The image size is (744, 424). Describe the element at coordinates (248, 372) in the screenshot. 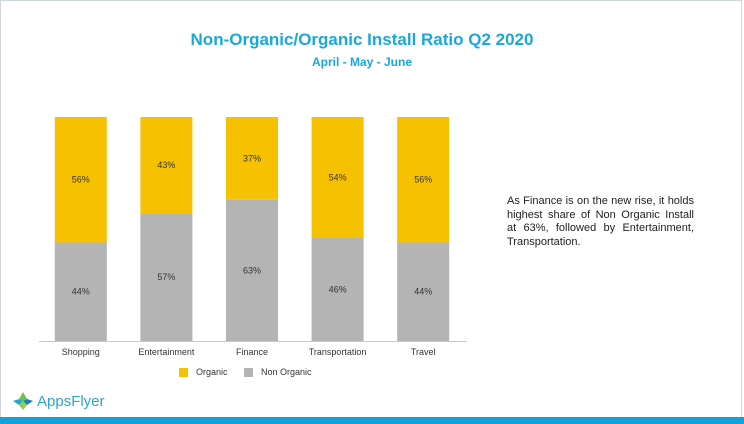

I see `legend-swatch-non-organic` at that location.